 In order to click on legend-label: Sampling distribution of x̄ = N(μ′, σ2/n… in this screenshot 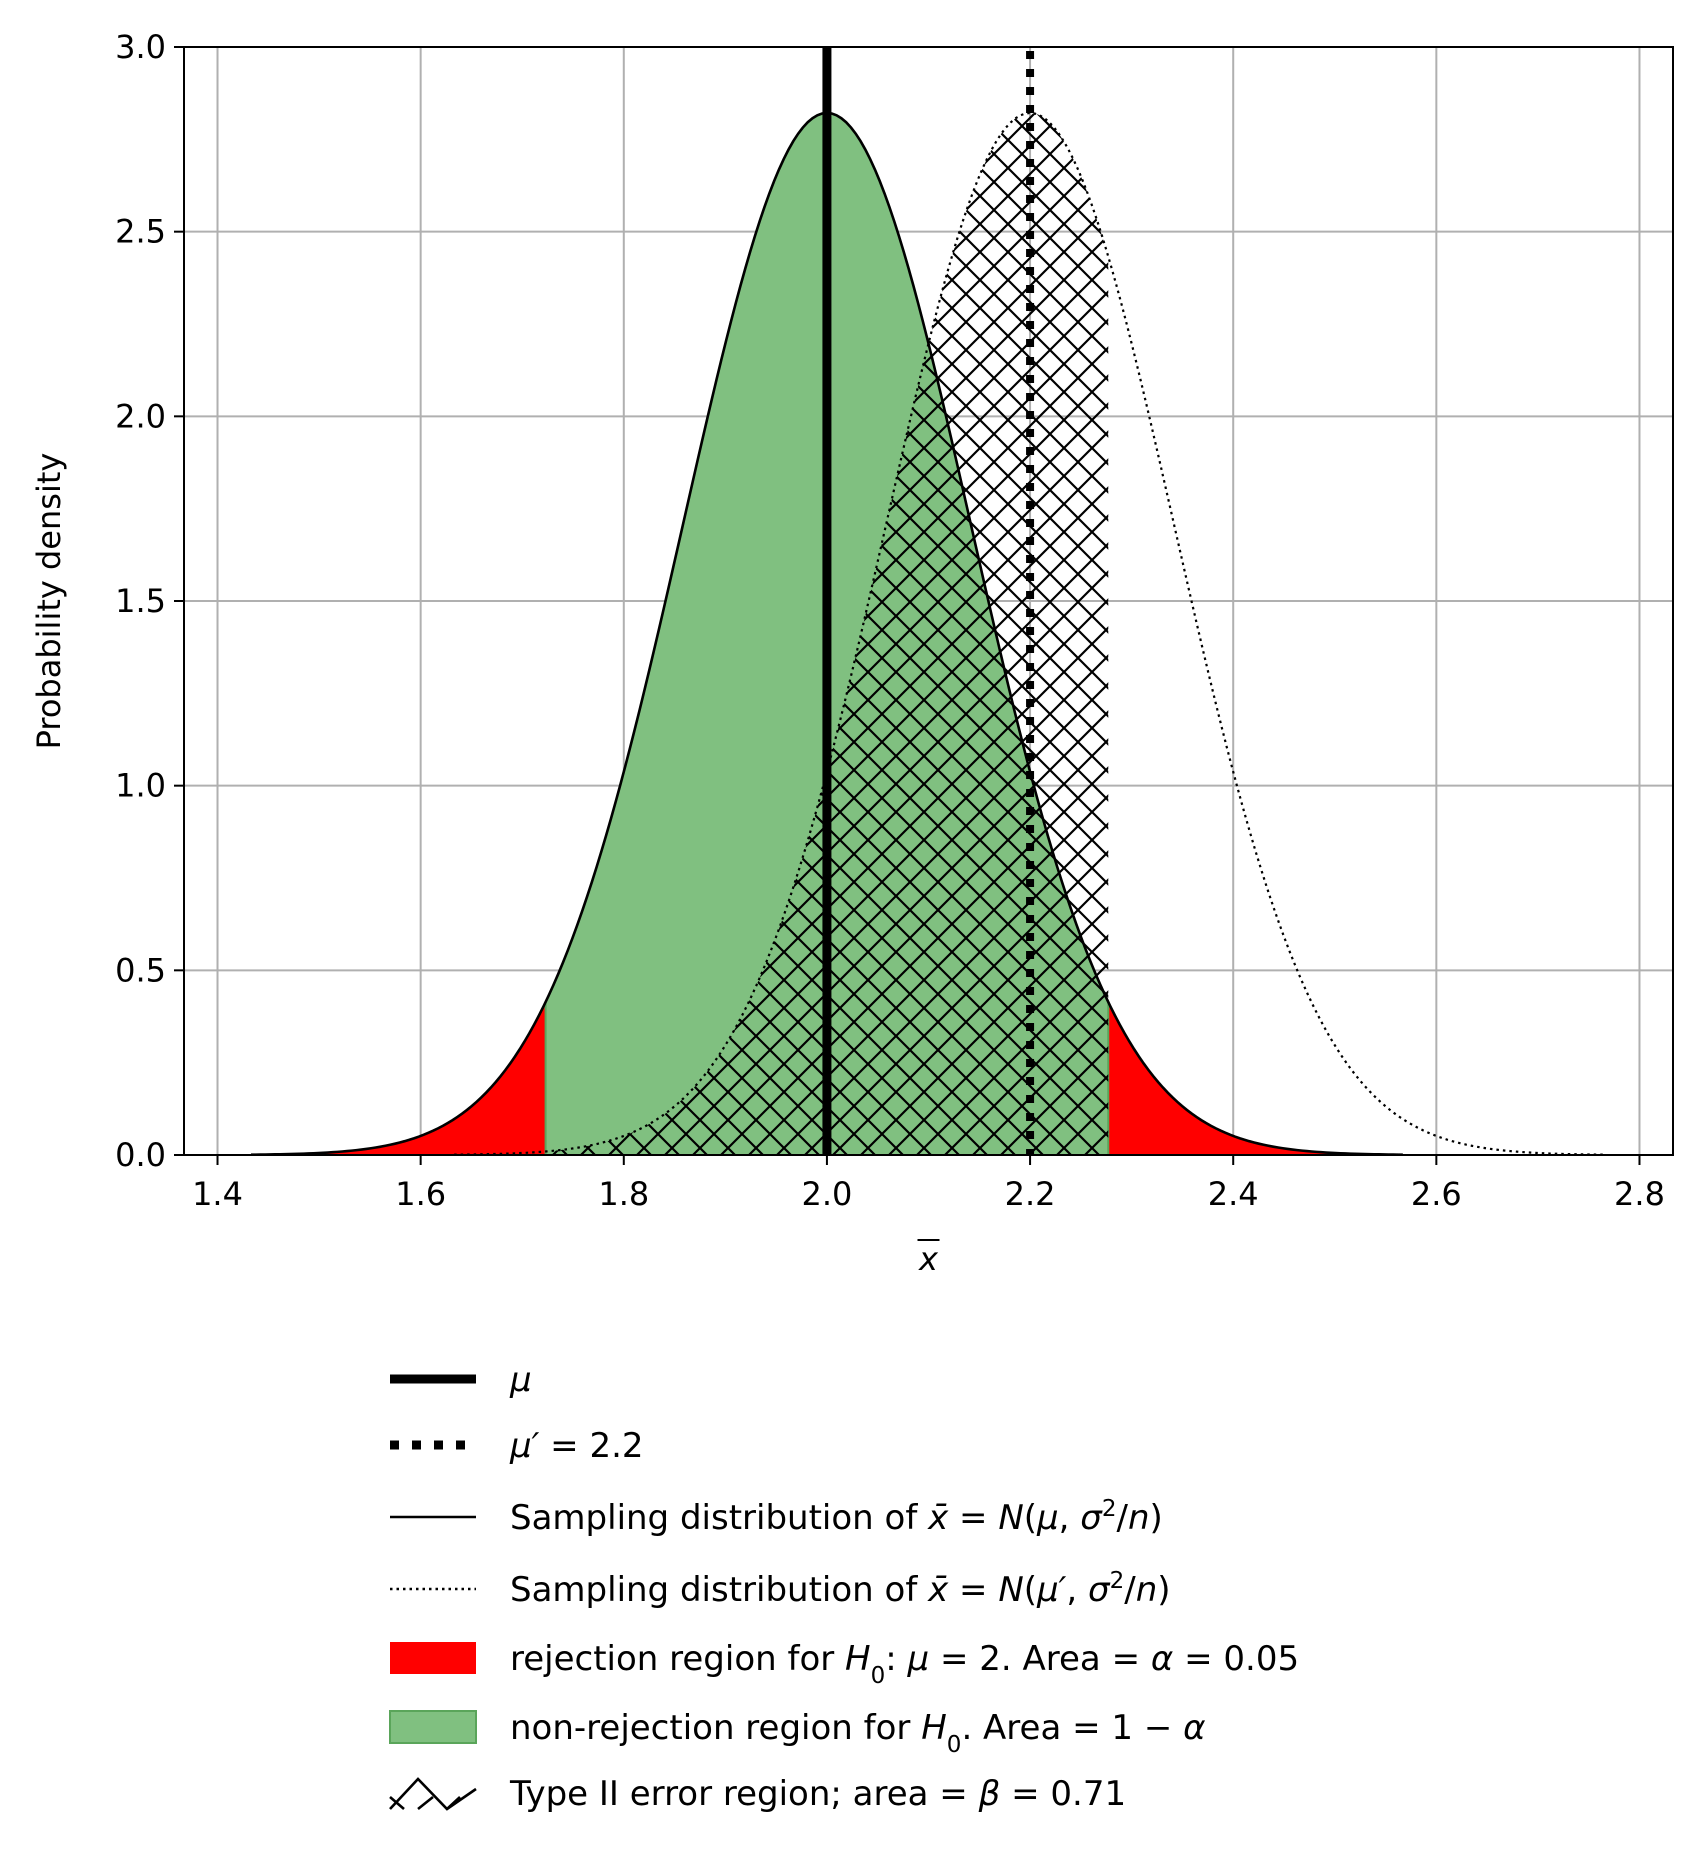, I will do `click(840, 1589)`.